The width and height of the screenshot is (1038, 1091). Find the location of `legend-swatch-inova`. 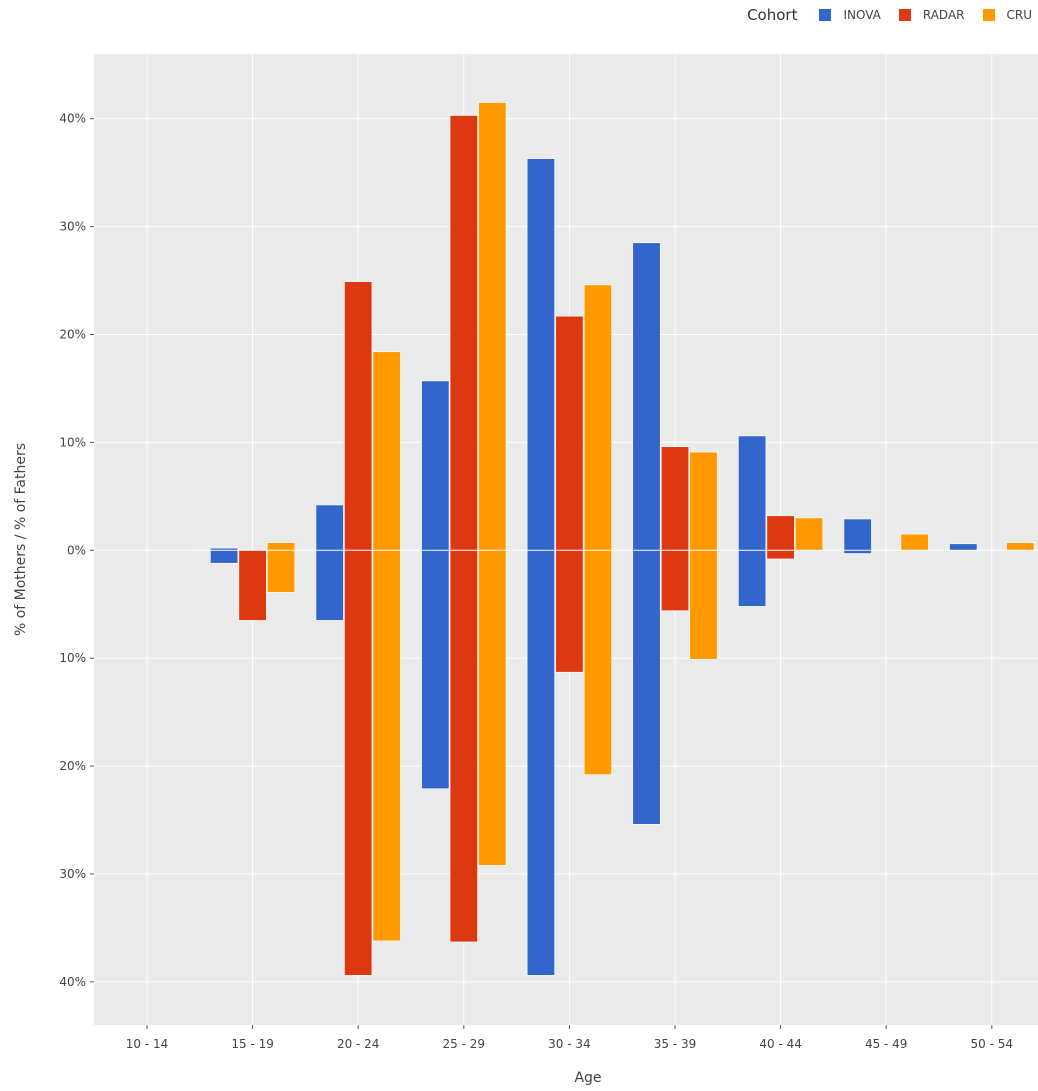

legend-swatch-inova is located at coordinates (825, 15).